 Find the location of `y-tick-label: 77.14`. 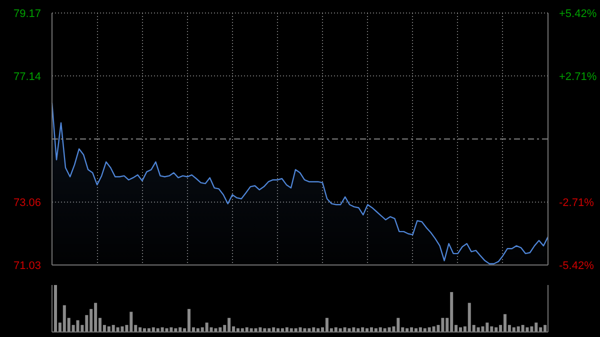

y-tick-label: 77.14 is located at coordinates (27, 76).